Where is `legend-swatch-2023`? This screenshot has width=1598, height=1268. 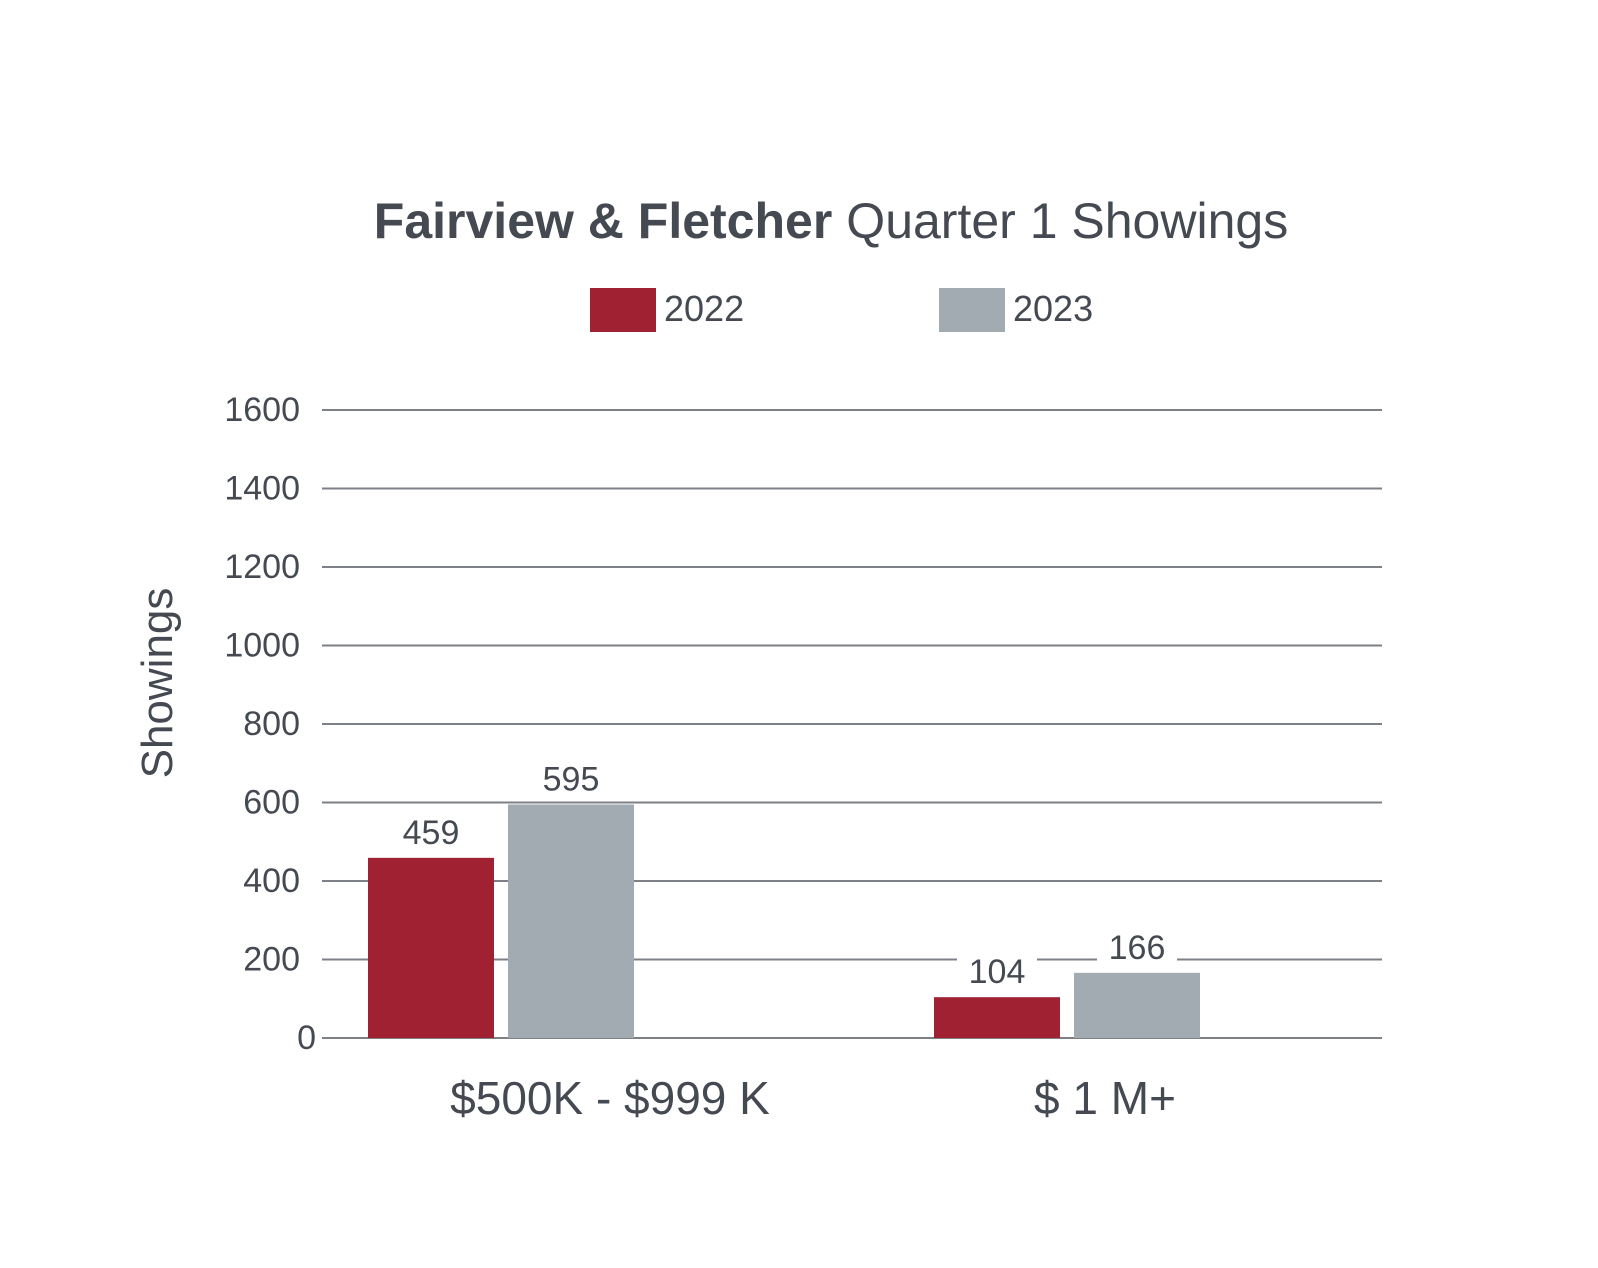
legend-swatch-2023 is located at coordinates (972, 310).